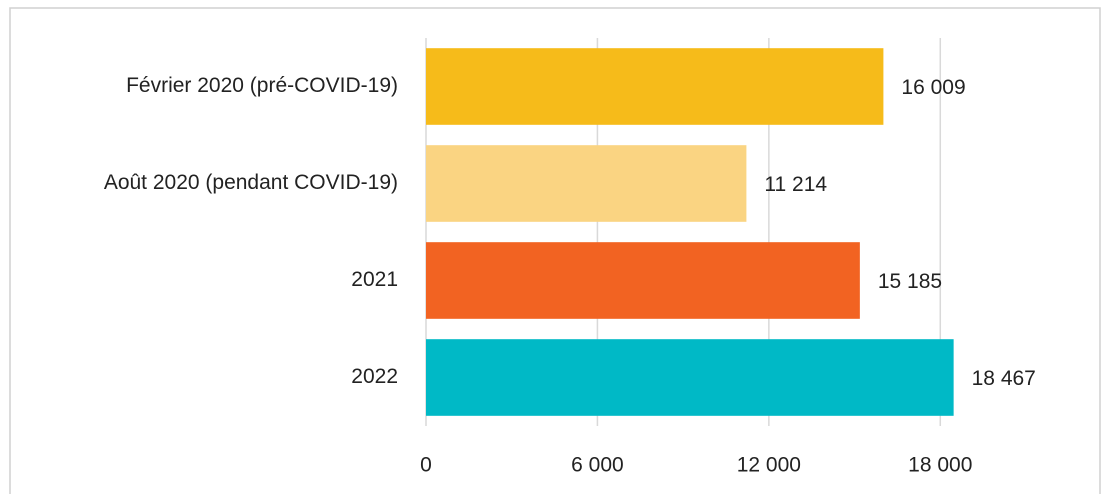  Describe the element at coordinates (597, 465) in the screenshot. I see `x-tick-label: 6 000` at that location.